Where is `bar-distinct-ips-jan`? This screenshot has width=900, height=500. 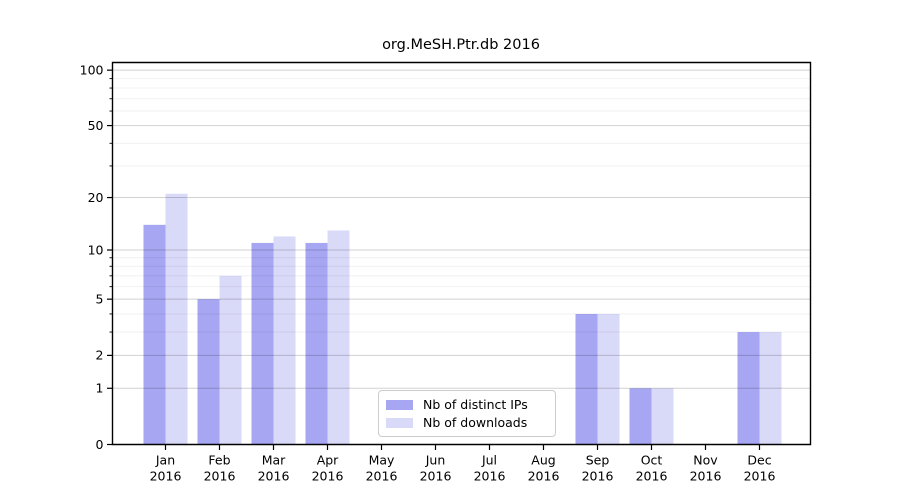
bar-distinct-ips-jan is located at coordinates (154, 334).